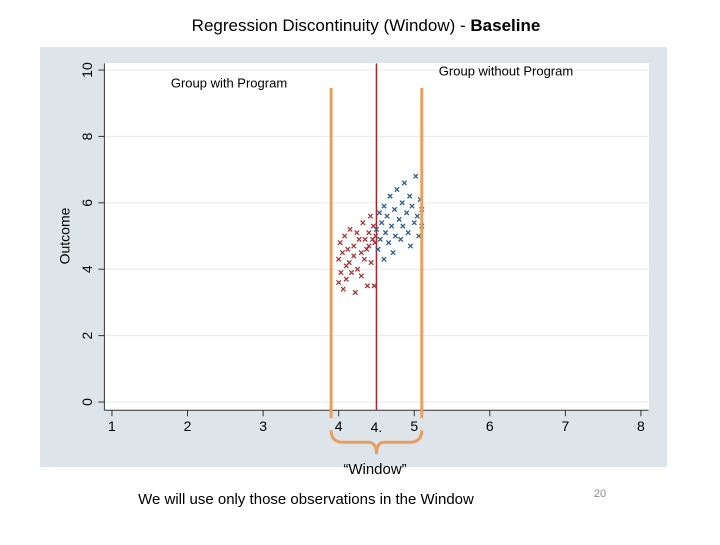 This screenshot has height=545, width=720. What do you see at coordinates (490, 426) in the screenshot?
I see `x-tick-label: 6` at bounding box center [490, 426].